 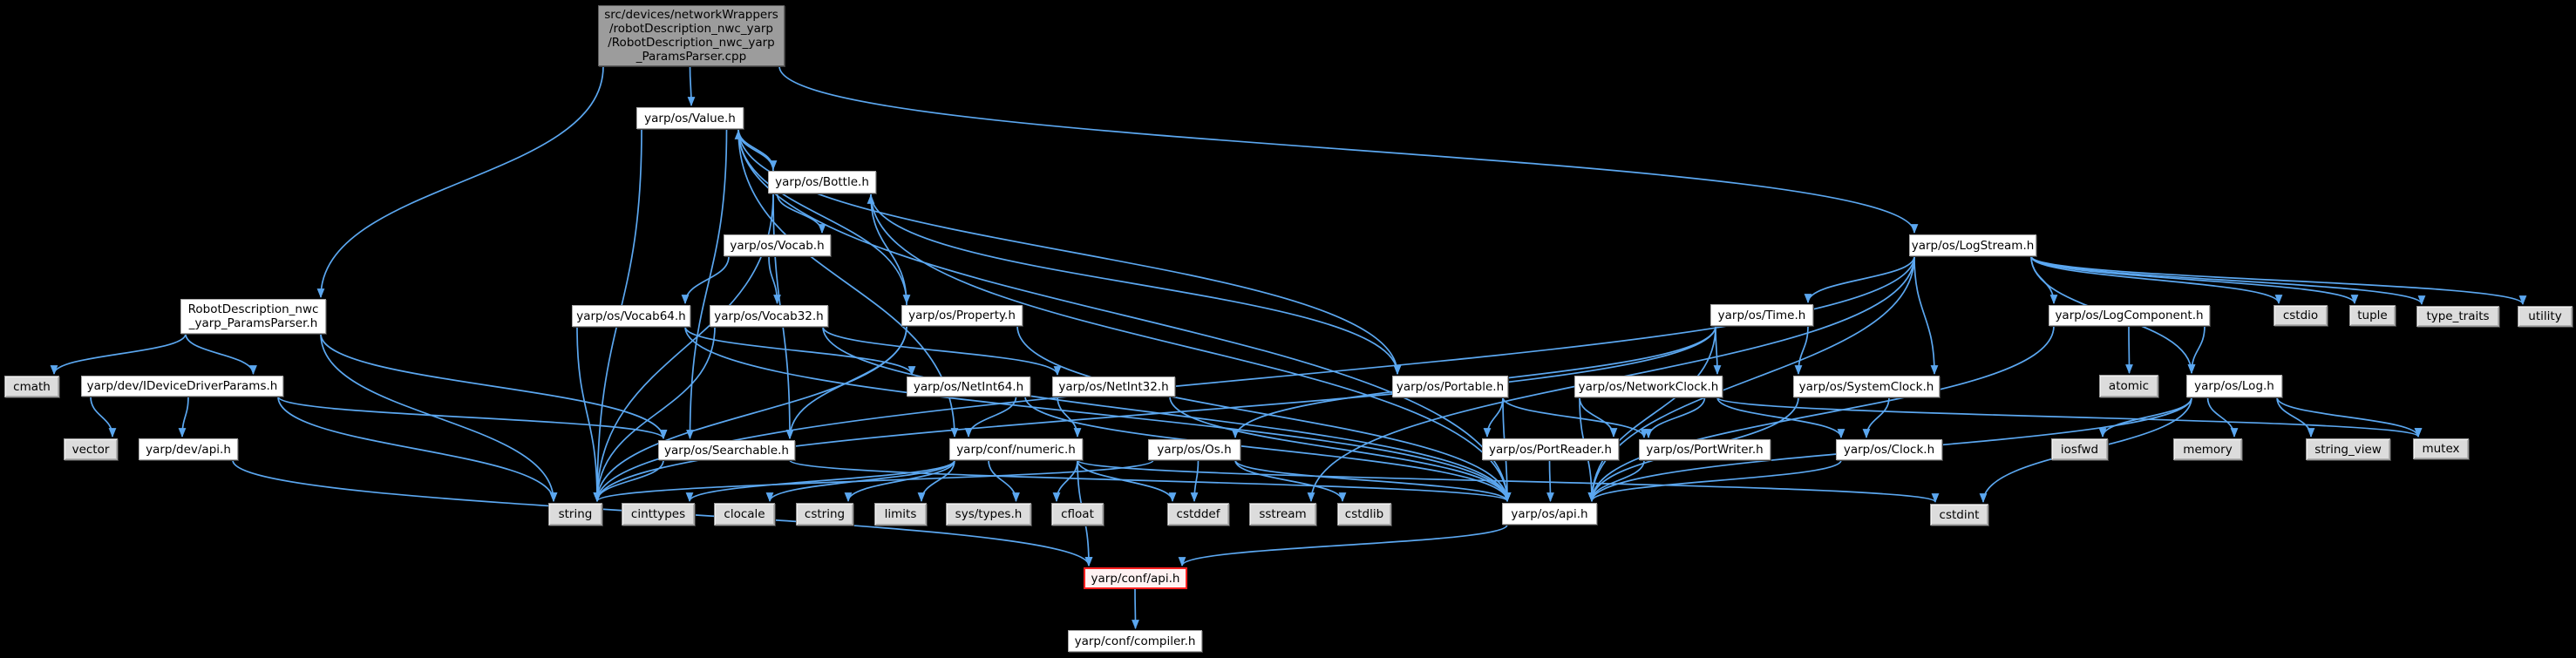 What do you see at coordinates (2129, 315) in the screenshot?
I see `graph-node-logcomponent_h: yarp/os/LogComponent.h` at bounding box center [2129, 315].